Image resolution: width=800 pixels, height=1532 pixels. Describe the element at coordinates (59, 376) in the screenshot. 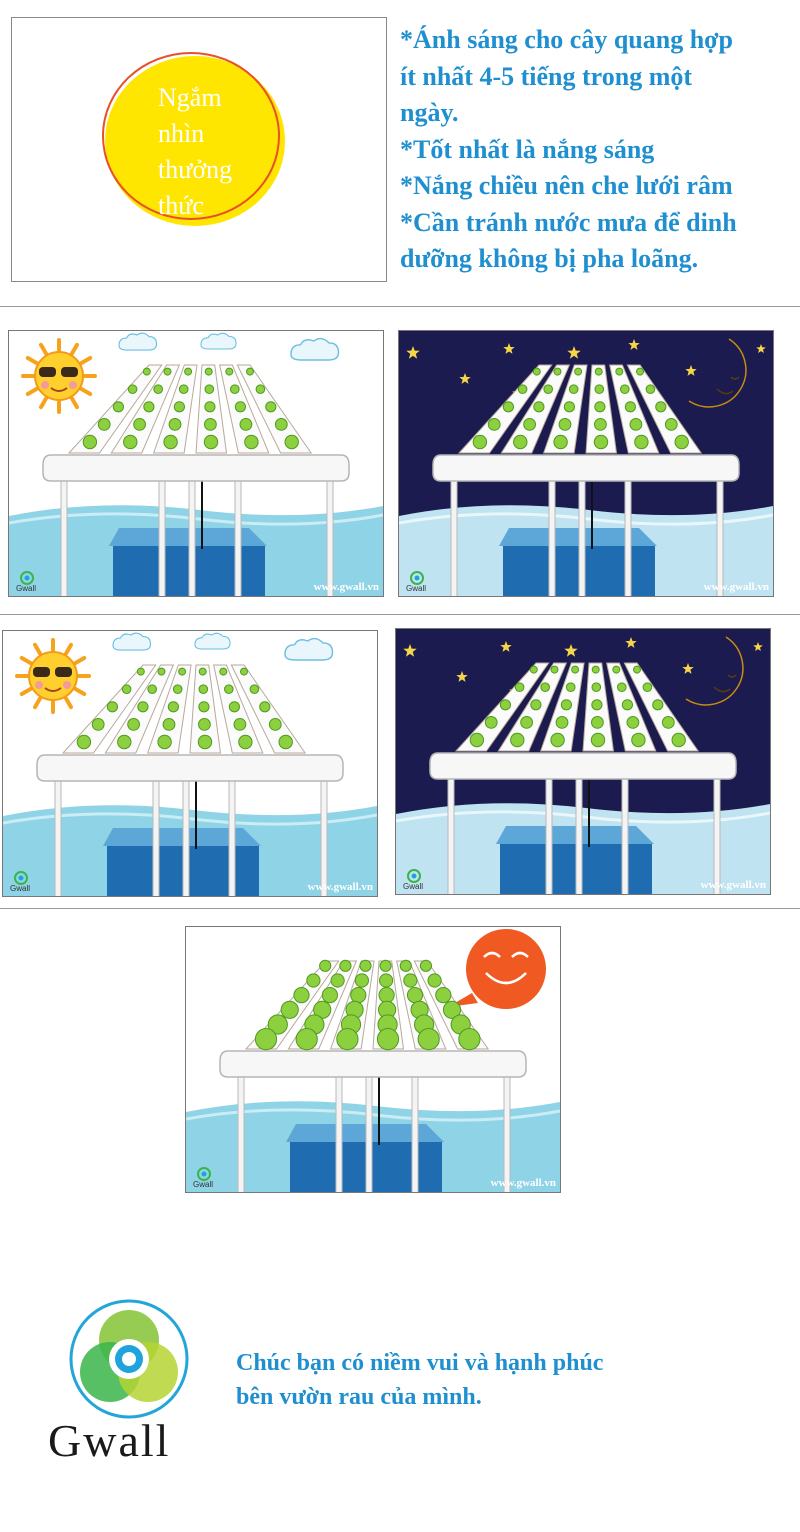

I see `sun-sunglasses-icon` at that location.